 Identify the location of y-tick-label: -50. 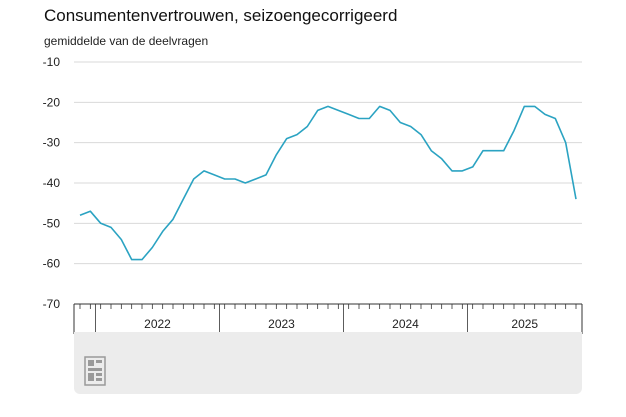
(52, 223).